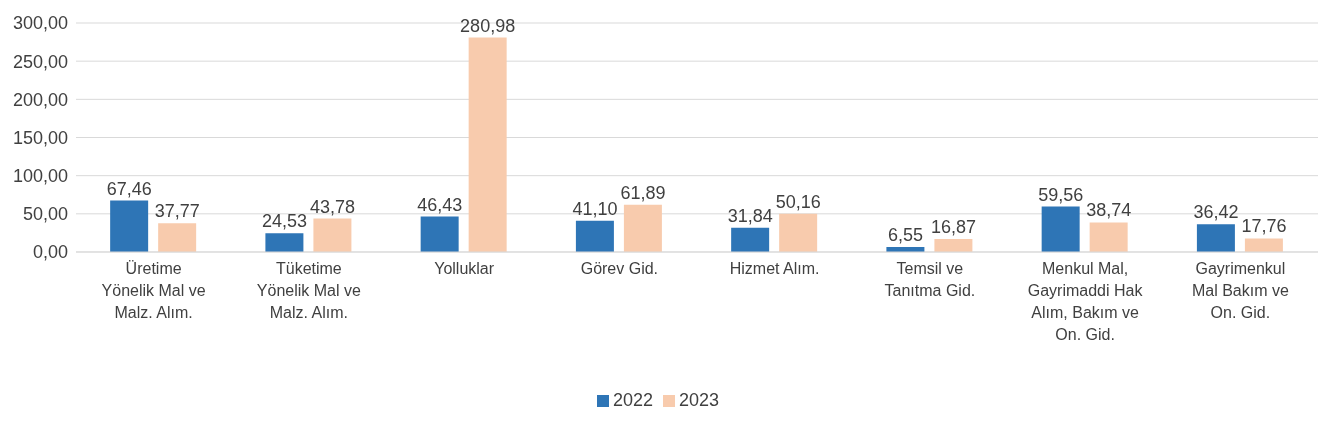 This screenshot has width=1335, height=423. What do you see at coordinates (798, 201) in the screenshot?
I see `data-label: 50,16` at bounding box center [798, 201].